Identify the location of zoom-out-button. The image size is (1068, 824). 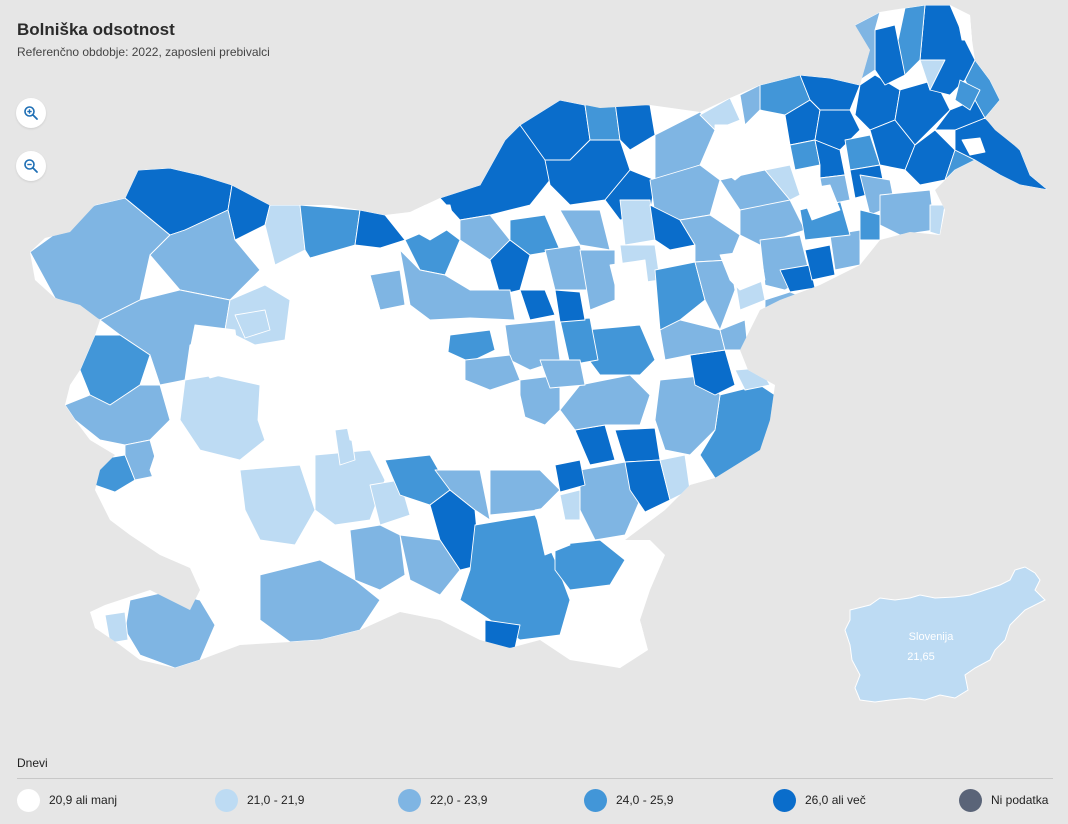
(31, 166).